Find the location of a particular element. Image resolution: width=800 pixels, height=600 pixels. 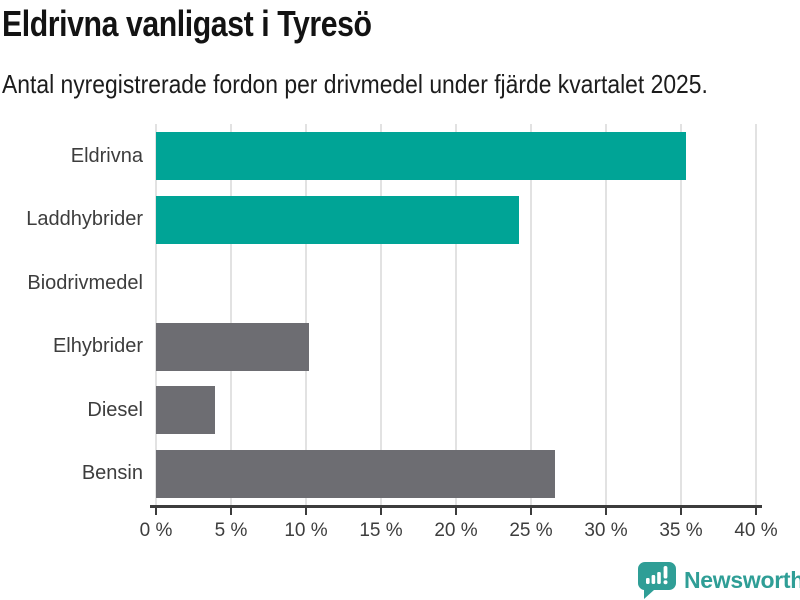

category-label-laddhybrider: Laddhybrider is located at coordinates (84, 219).